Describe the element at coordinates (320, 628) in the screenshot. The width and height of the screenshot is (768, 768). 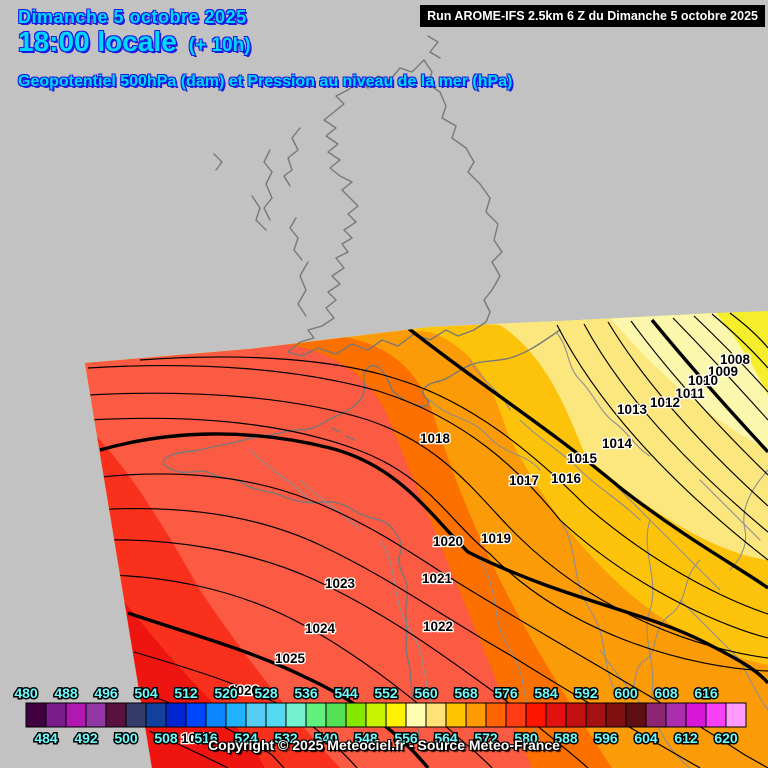
I see `isobar-label-1024: 1024` at that location.